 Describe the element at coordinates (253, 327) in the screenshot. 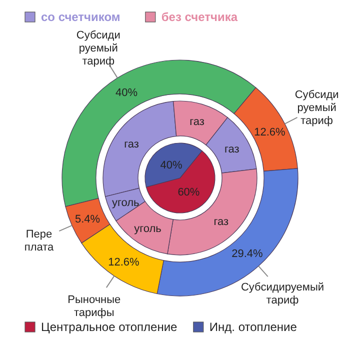

I see `legend-label: Инд. отопление` at that location.